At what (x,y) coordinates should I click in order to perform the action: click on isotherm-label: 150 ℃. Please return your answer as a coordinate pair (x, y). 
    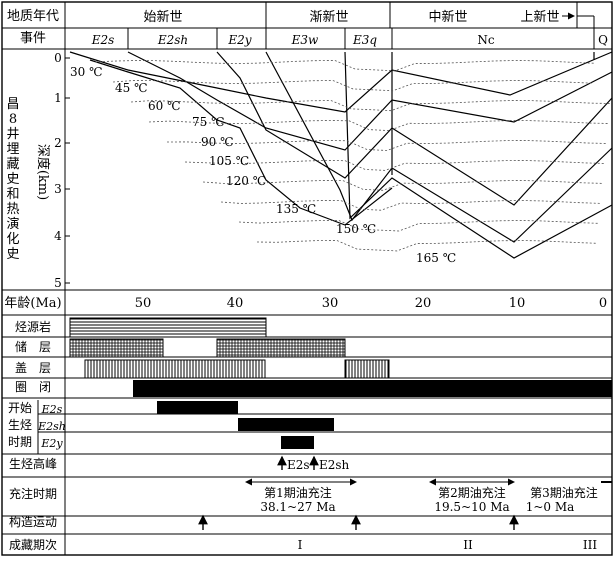
    Looking at the image, I should click on (356, 229).